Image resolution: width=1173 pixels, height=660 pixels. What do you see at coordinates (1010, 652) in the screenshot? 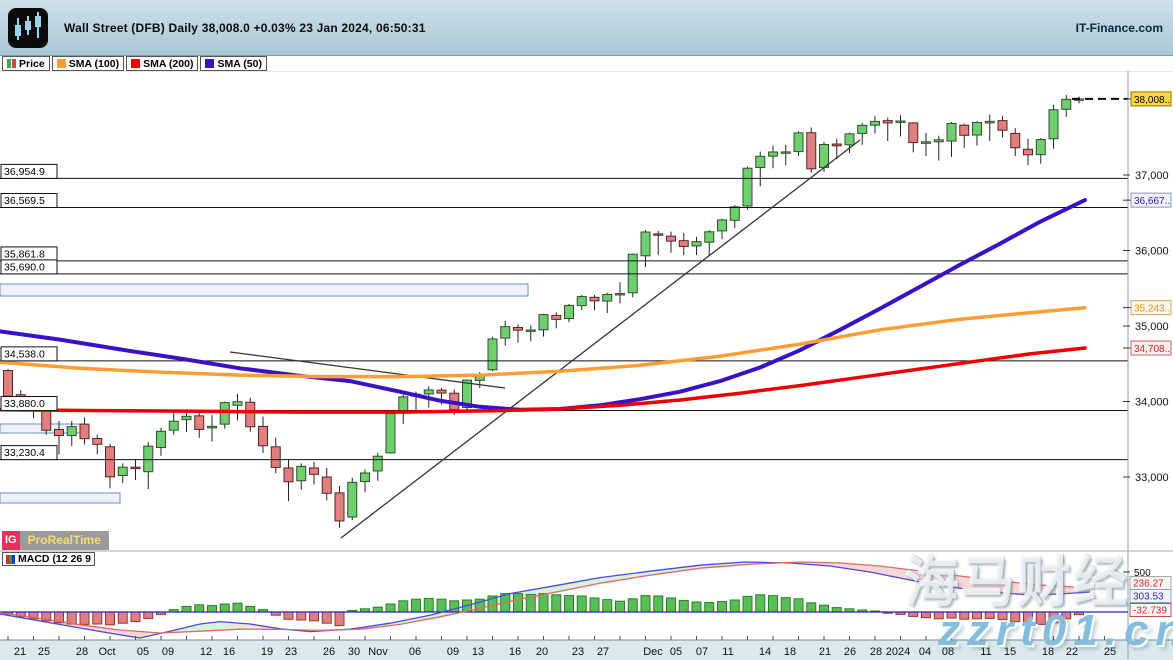
I see `svg-text: 15` at bounding box center [1010, 652].